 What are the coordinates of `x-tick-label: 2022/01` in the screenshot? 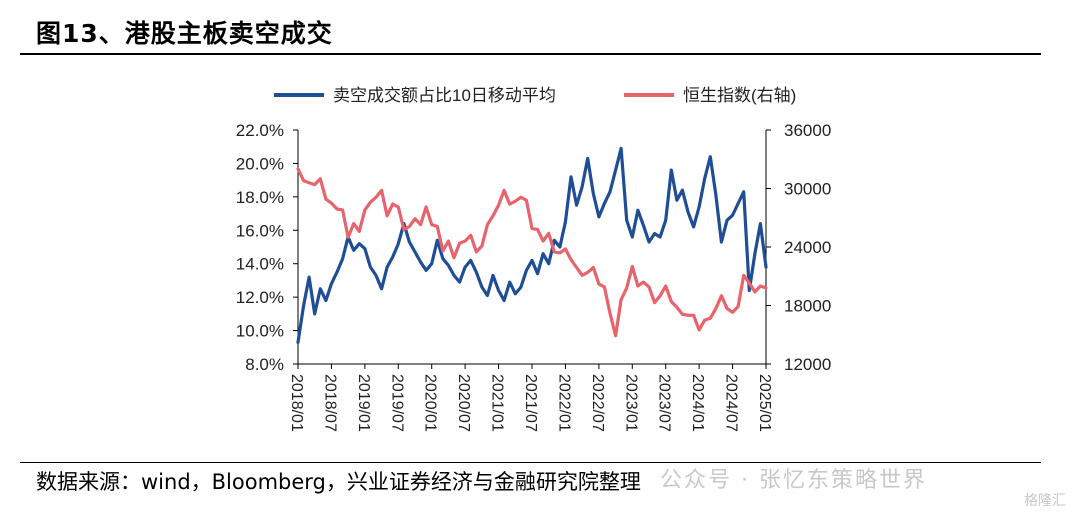 It's located at (563, 403).